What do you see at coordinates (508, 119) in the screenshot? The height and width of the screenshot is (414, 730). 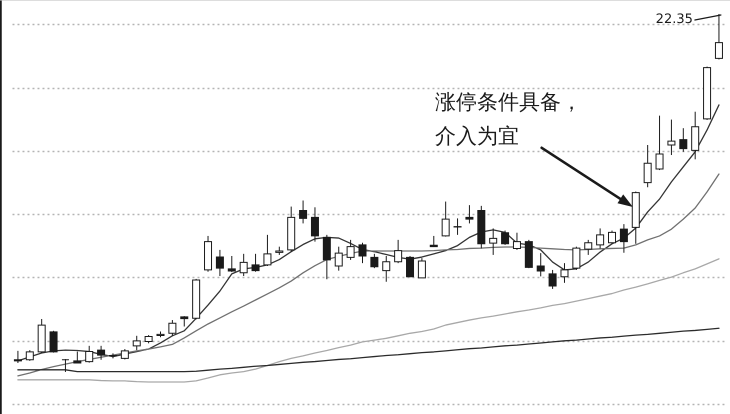 I see `annotation: 涨停条件具备，介入为宜` at bounding box center [508, 119].